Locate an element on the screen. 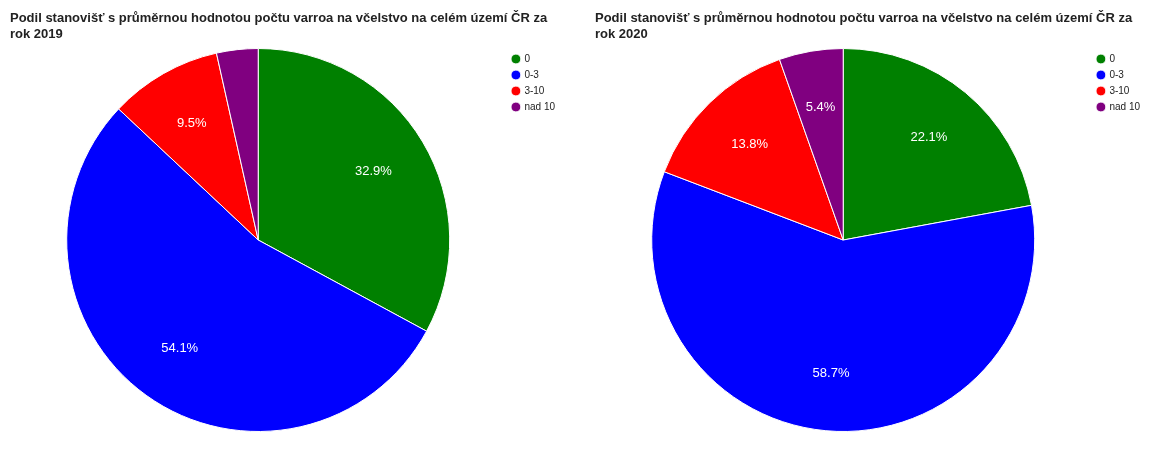 This screenshot has width=1170, height=456. chart-title: Podil stanovišť s průměrnou hodnotou počtu varroa na včelstvo na celém území ČR za rok 2020 is located at coordinates (864, 26).